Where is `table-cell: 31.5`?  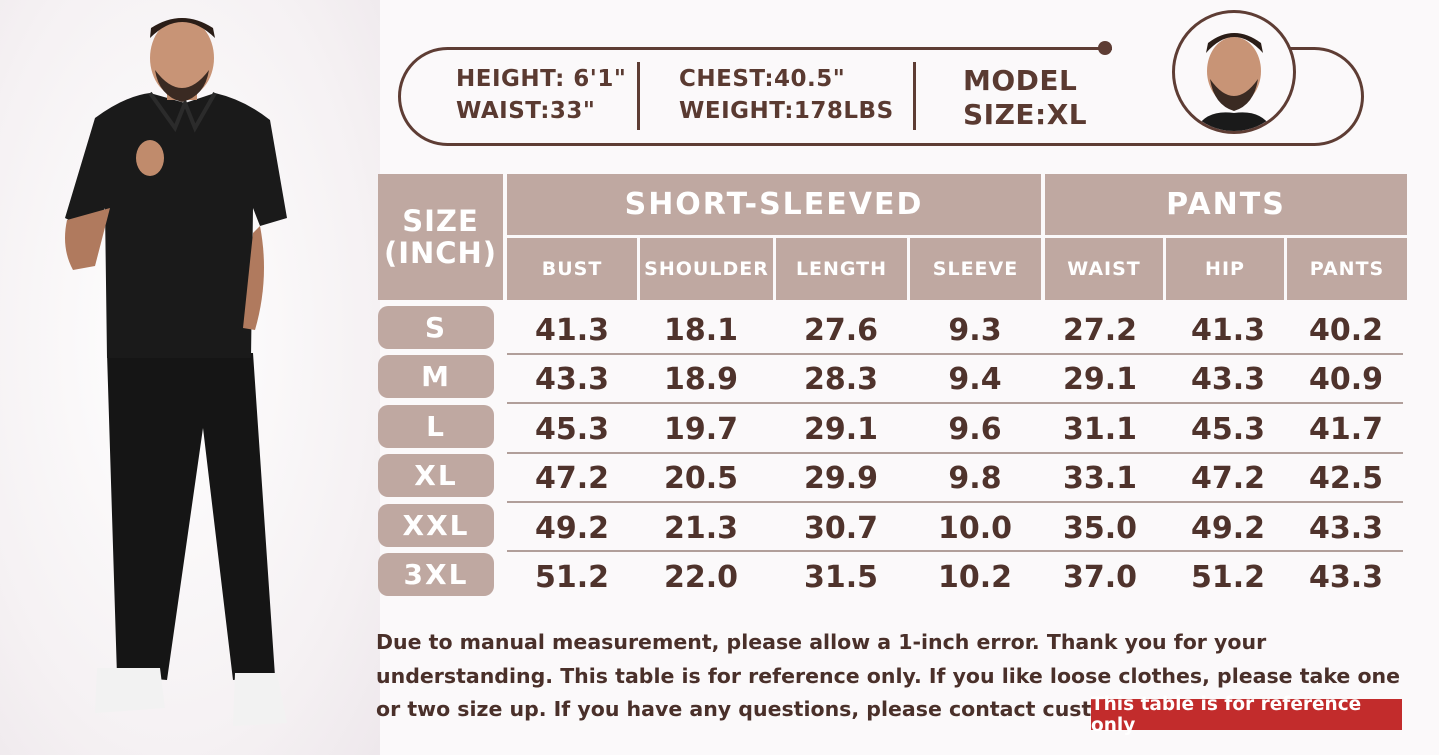
table-cell: 31.5 is located at coordinates (841, 577).